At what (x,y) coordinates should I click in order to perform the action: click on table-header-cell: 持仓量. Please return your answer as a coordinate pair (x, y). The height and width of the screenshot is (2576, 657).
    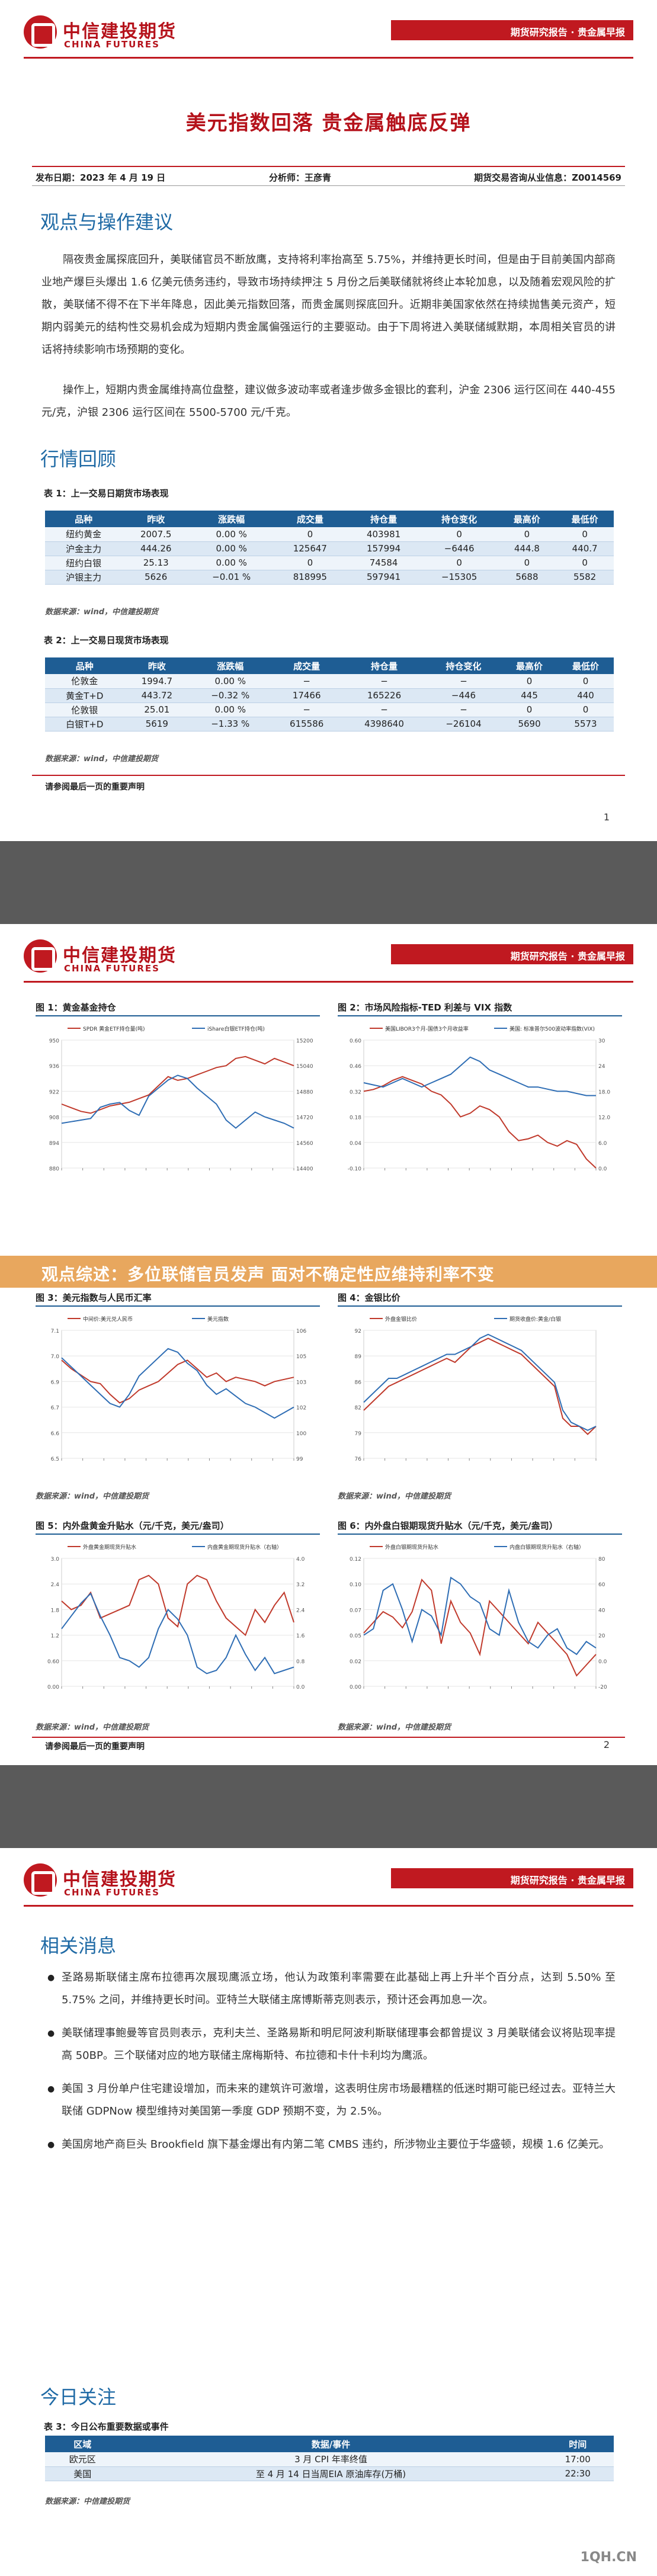
    Looking at the image, I should click on (384, 666).